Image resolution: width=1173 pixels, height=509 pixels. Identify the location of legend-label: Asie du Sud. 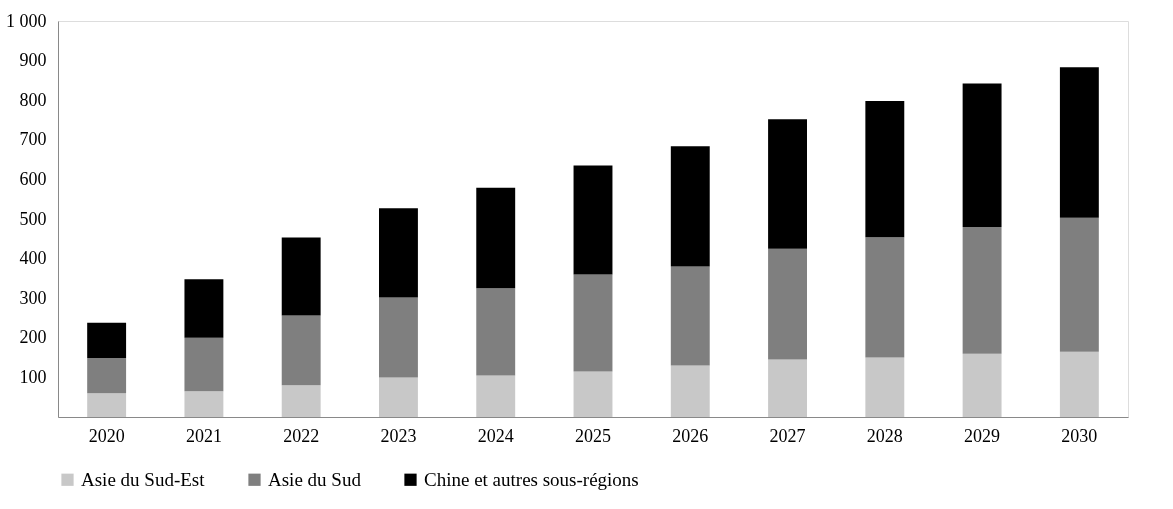
(315, 479).